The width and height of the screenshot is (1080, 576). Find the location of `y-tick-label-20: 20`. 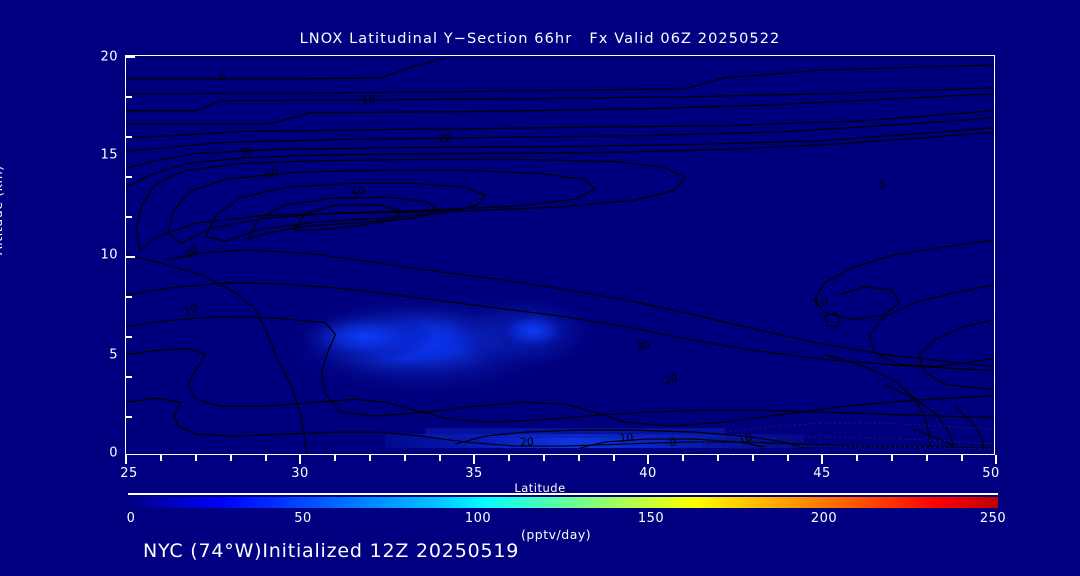

y-tick-label-20: 20 is located at coordinates (109, 57).